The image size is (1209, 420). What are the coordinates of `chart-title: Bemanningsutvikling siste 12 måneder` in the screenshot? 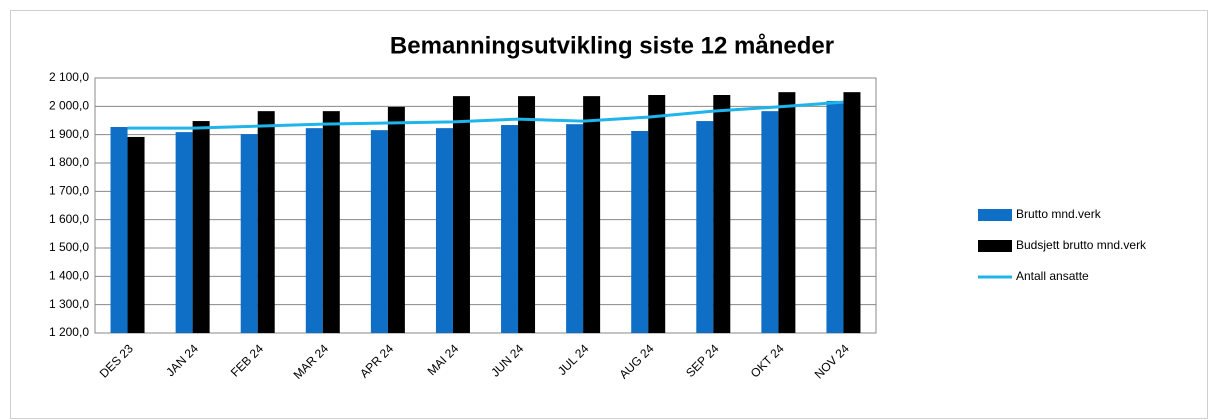 It's located at (612, 45).